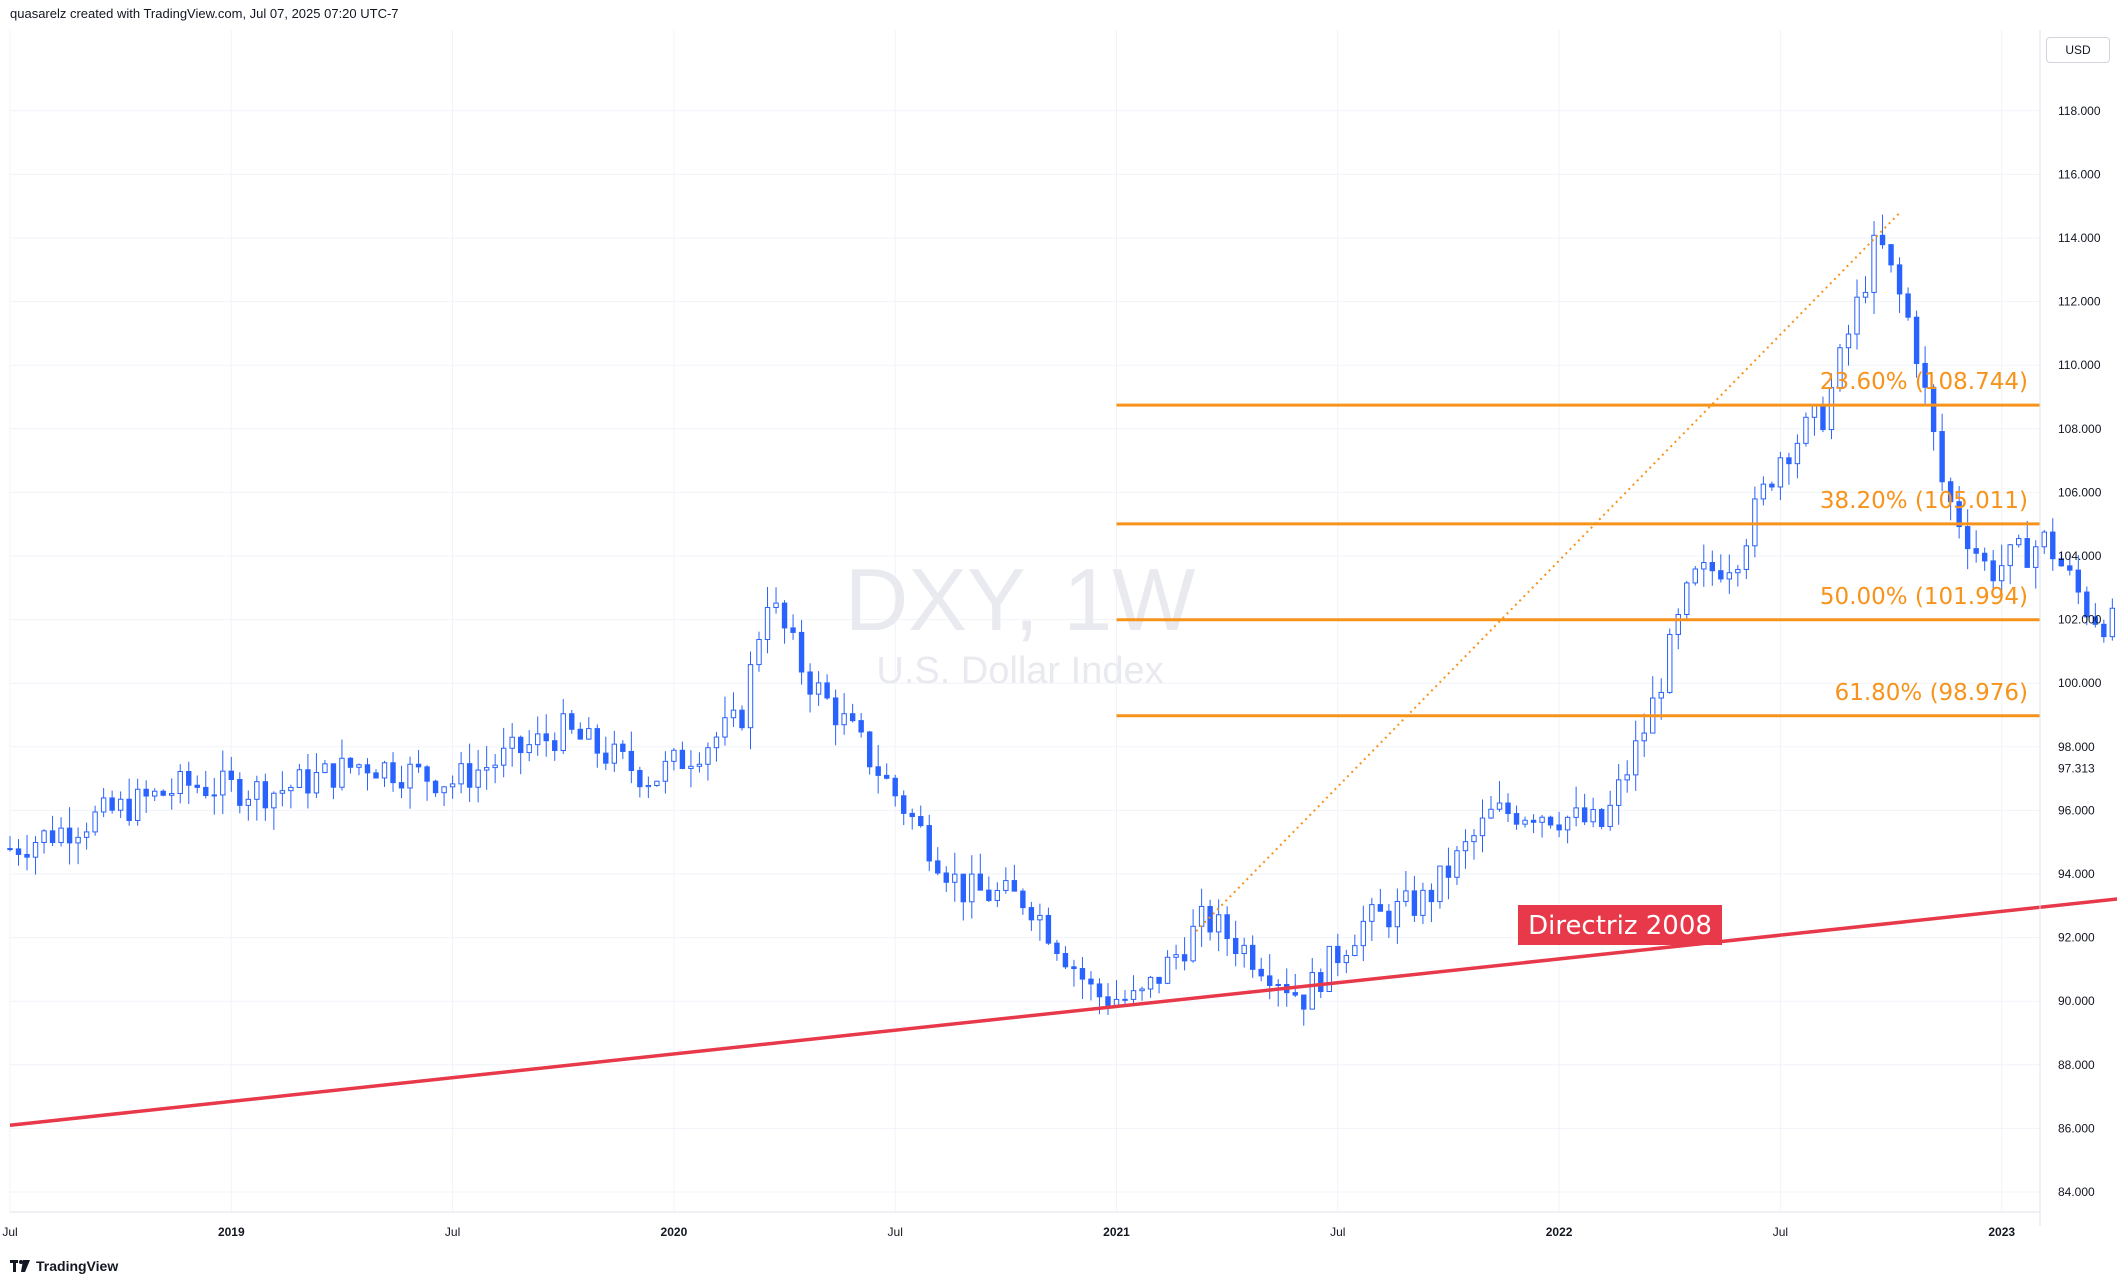 The width and height of the screenshot is (2117, 1285). What do you see at coordinates (1116, 1232) in the screenshot?
I see `x-tick-label: 2021` at bounding box center [1116, 1232].